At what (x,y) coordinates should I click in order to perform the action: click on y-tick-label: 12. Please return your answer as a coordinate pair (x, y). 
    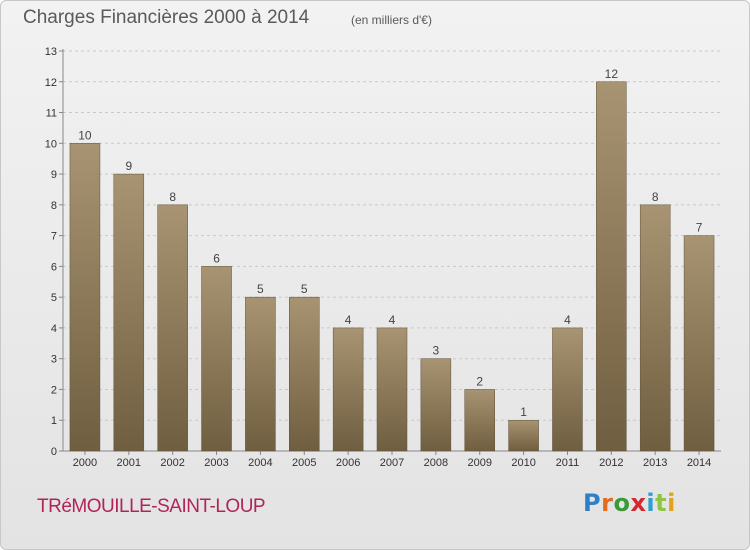
    Looking at the image, I should click on (51, 83).